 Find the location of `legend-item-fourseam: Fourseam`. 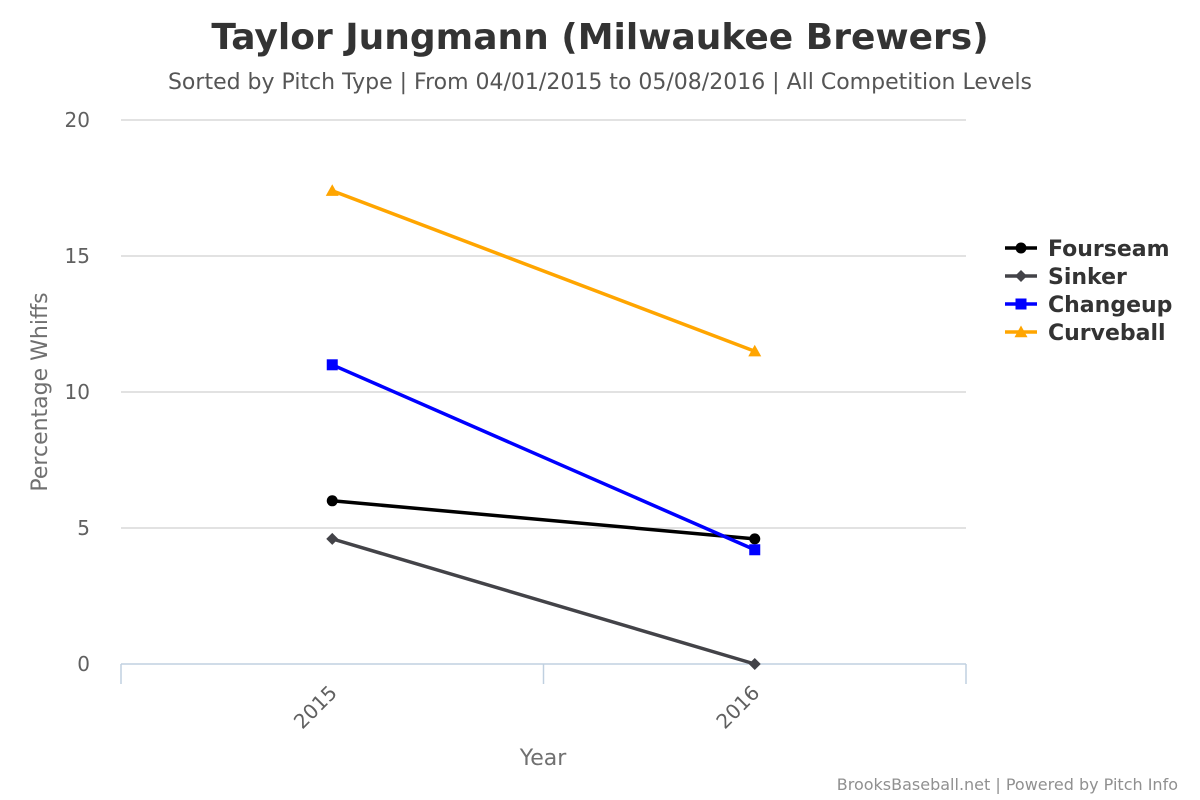

legend-item-fourseam: Fourseam is located at coordinates (1087, 249).